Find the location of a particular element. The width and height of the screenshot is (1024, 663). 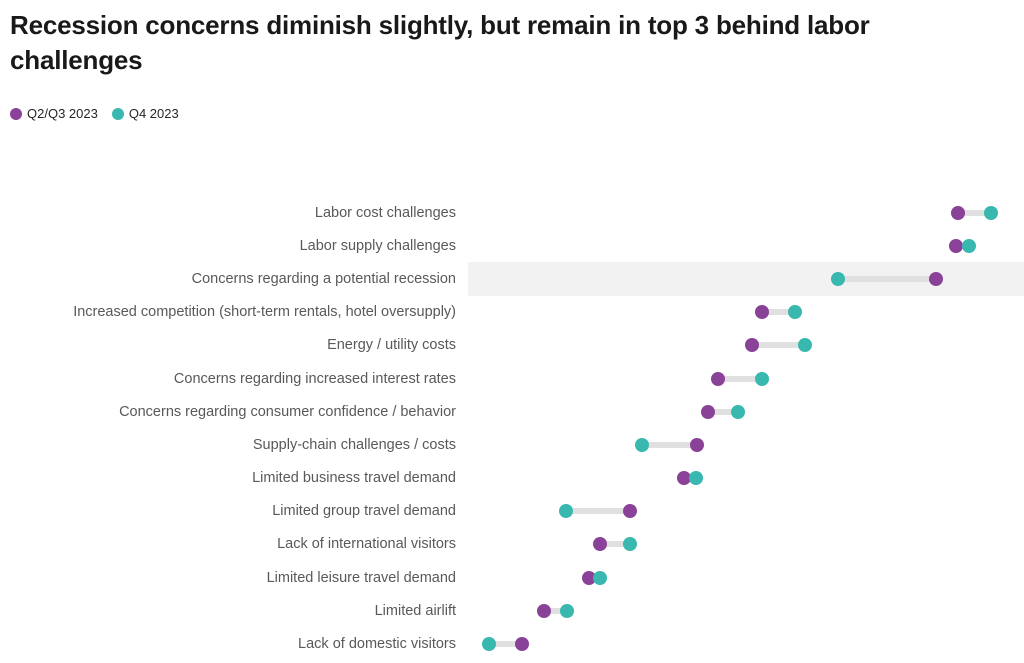

category-label: Limited group travel demand is located at coordinates (364, 511).